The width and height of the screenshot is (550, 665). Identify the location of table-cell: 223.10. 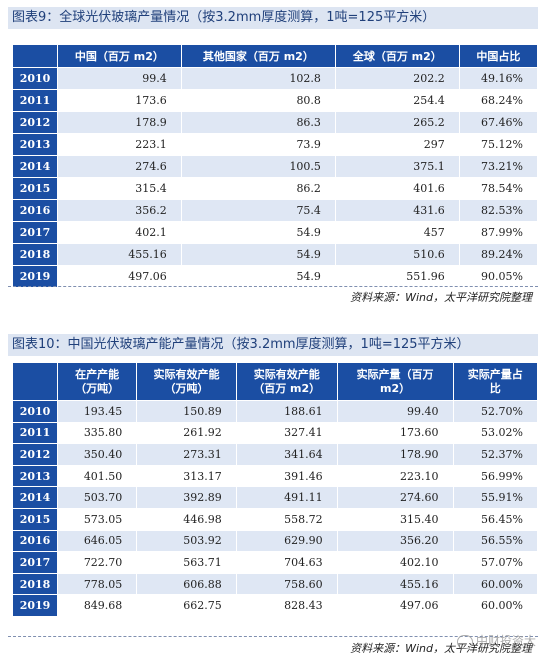
(395, 476).